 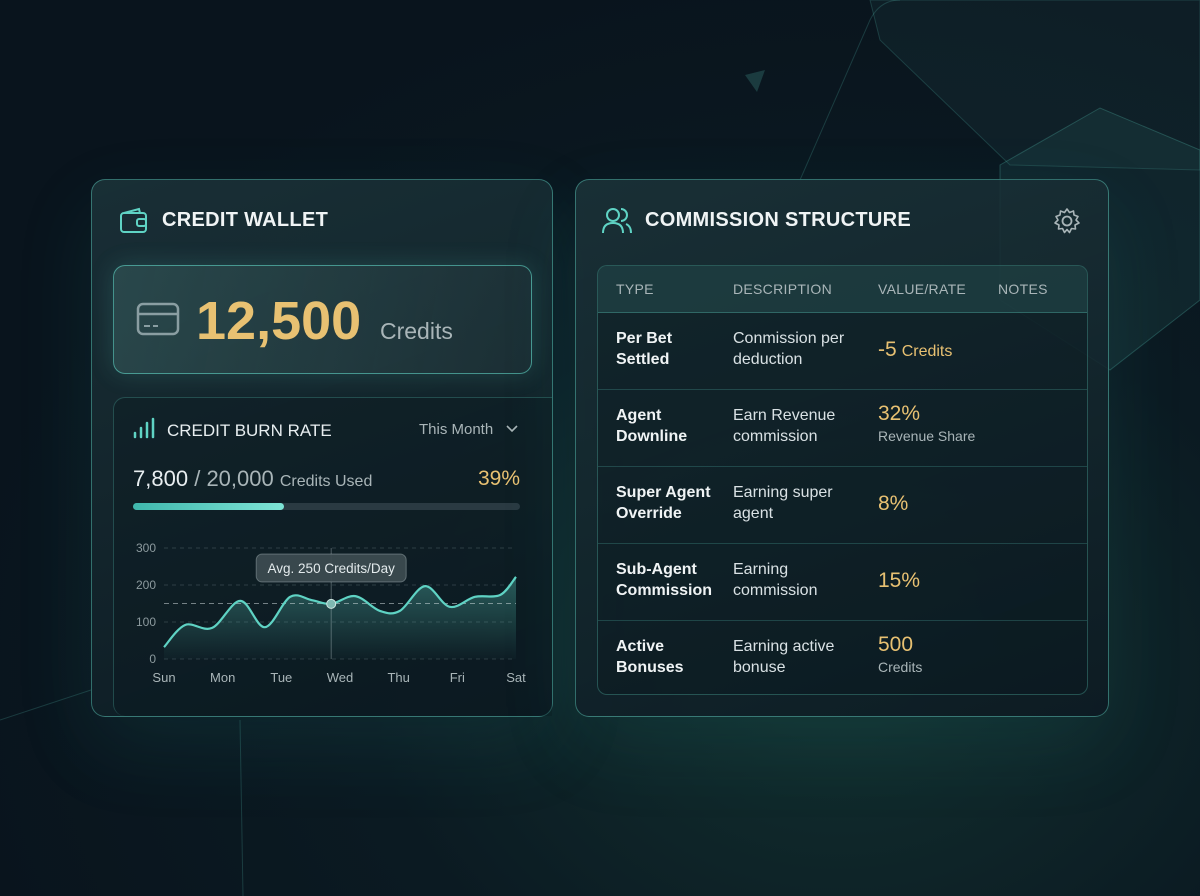 I want to click on annotation: Avg. 250 Credits/Day, so click(x=332, y=568).